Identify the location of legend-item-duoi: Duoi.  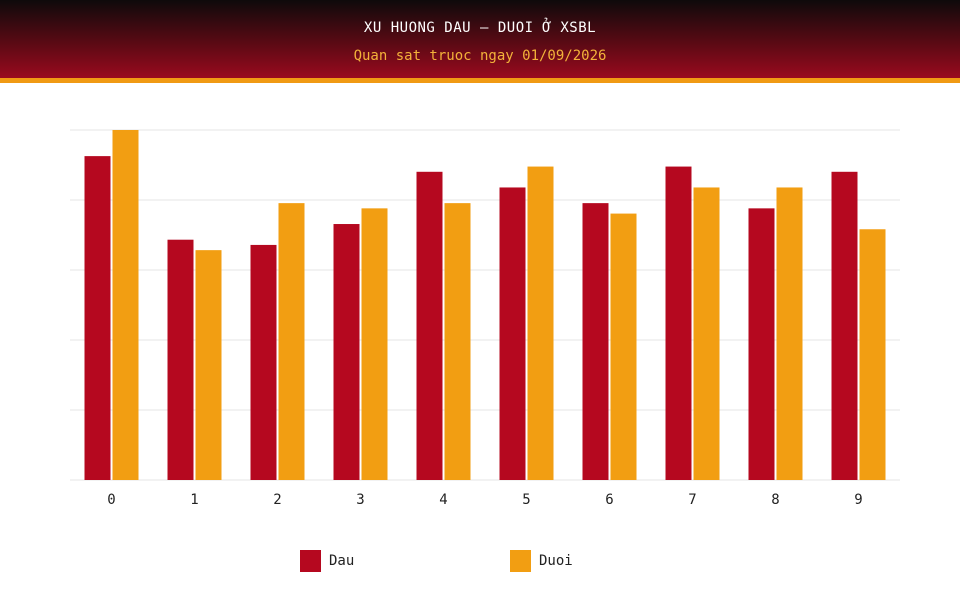
(541, 561).